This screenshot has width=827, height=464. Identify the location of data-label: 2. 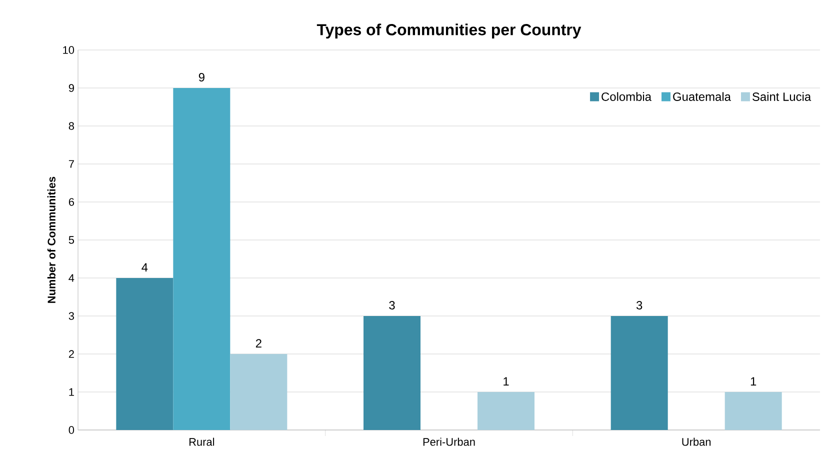
(259, 343).